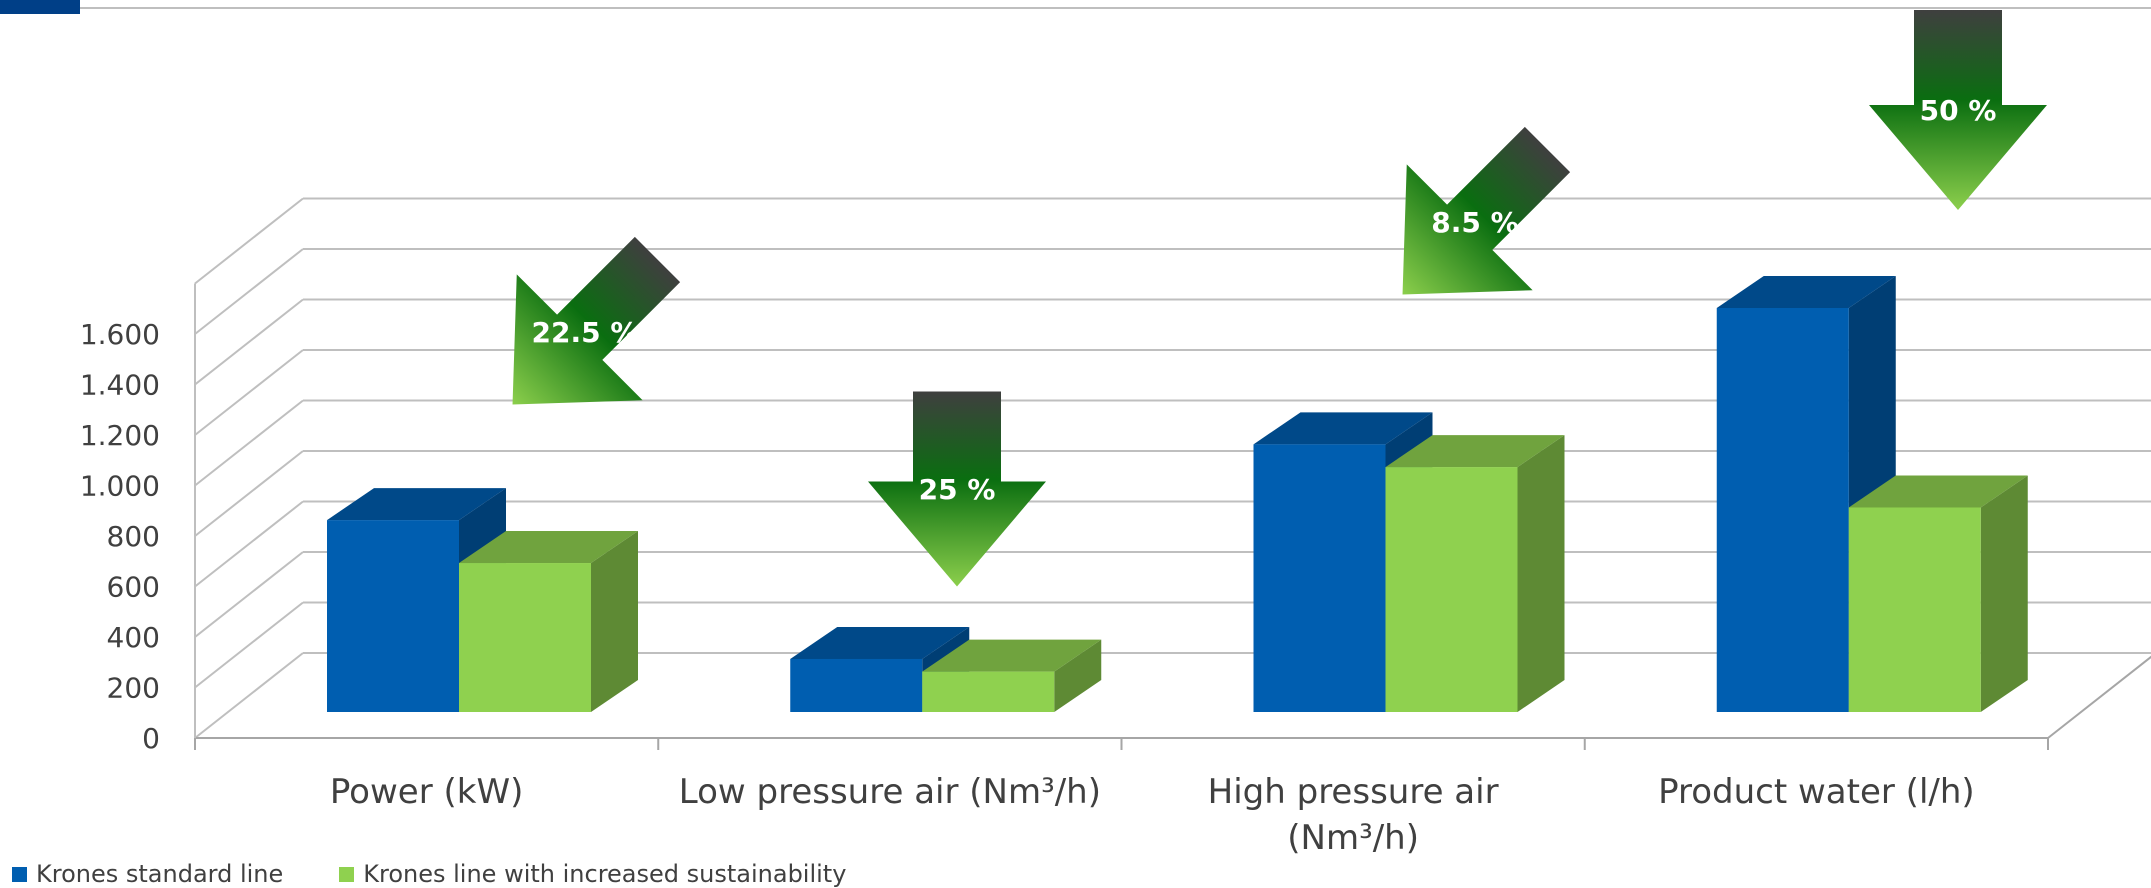 This screenshot has width=2151, height=888. Describe the element at coordinates (1115, 8) in the screenshot. I see `top-rule` at that location.